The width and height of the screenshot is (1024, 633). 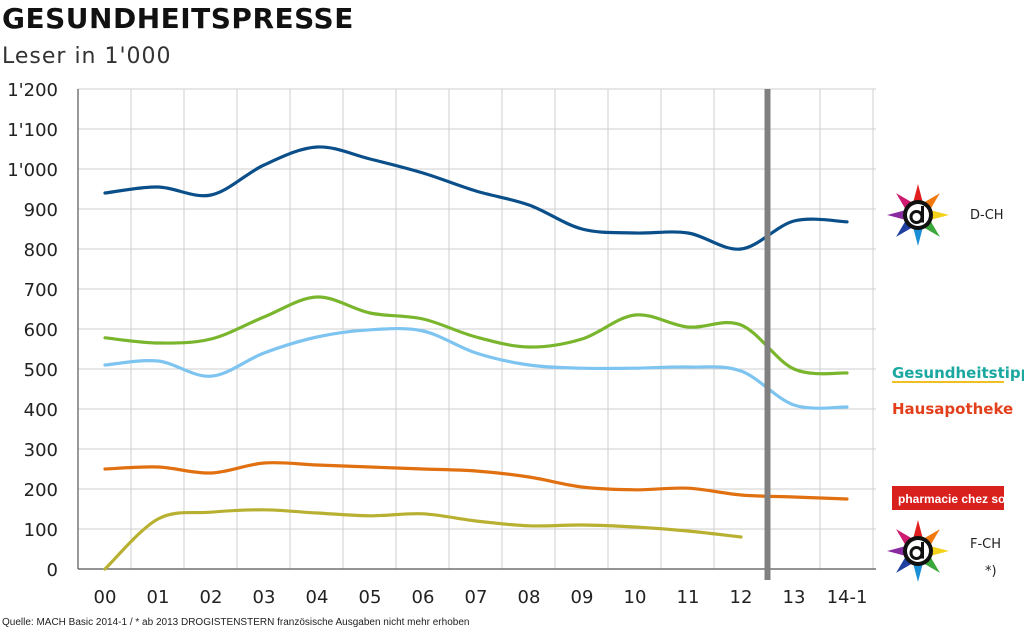 What do you see at coordinates (41, 450) in the screenshot?
I see `y-tick-label: 300` at bounding box center [41, 450].